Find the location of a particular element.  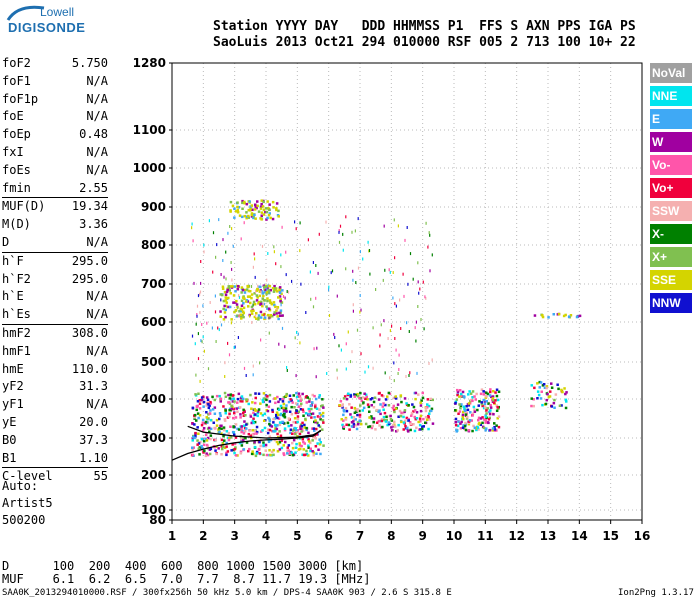

param-name: D is located at coordinates (6, 241).